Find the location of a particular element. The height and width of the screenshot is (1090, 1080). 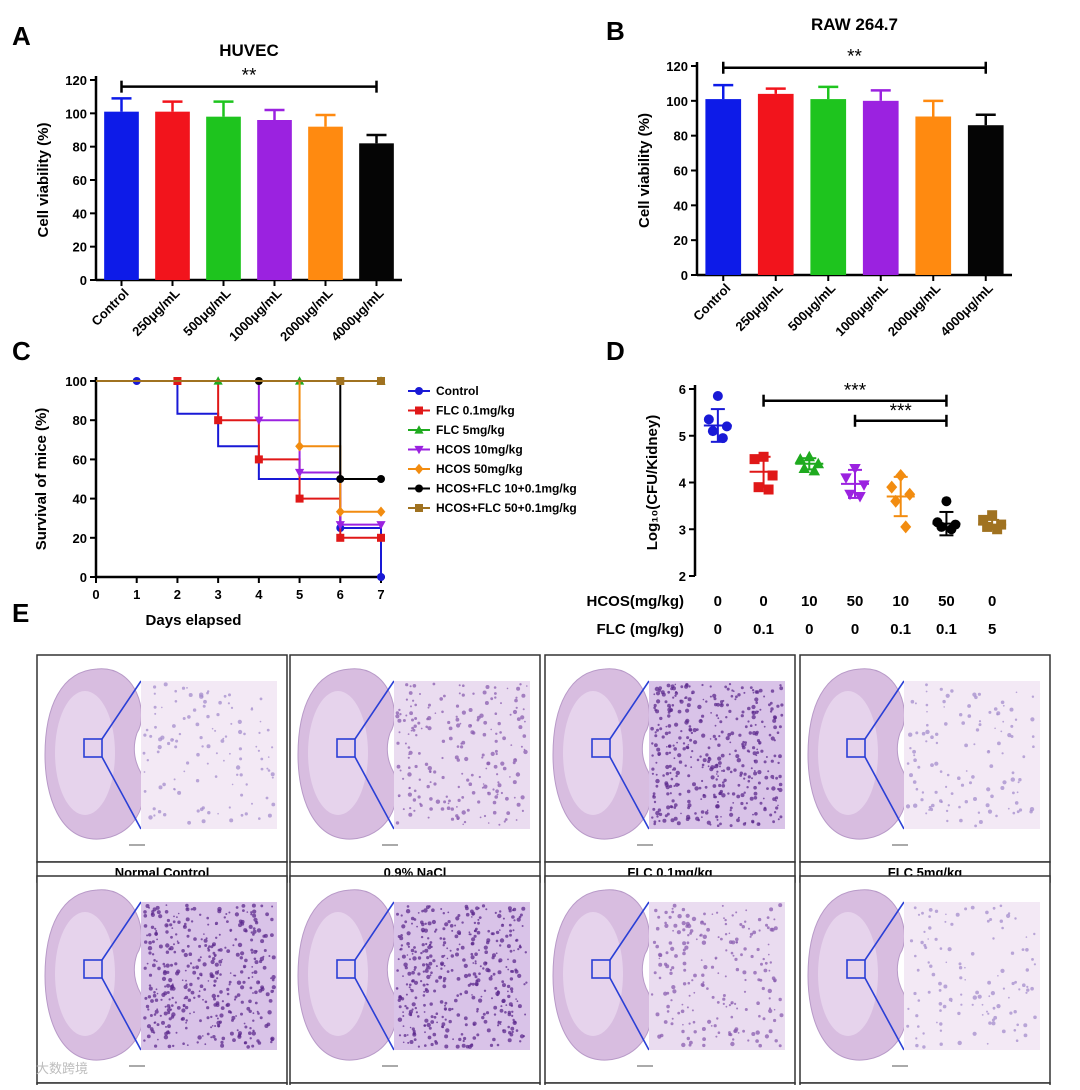

micrograph-inset is located at coordinates (209, 976).